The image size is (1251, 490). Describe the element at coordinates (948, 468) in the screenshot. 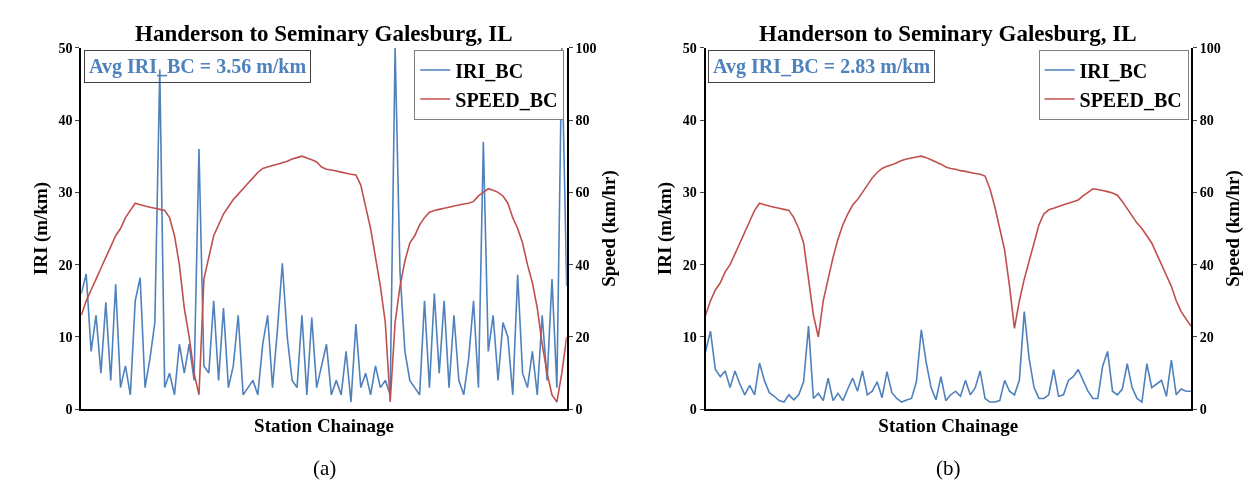

I see `text: (b)` at that location.